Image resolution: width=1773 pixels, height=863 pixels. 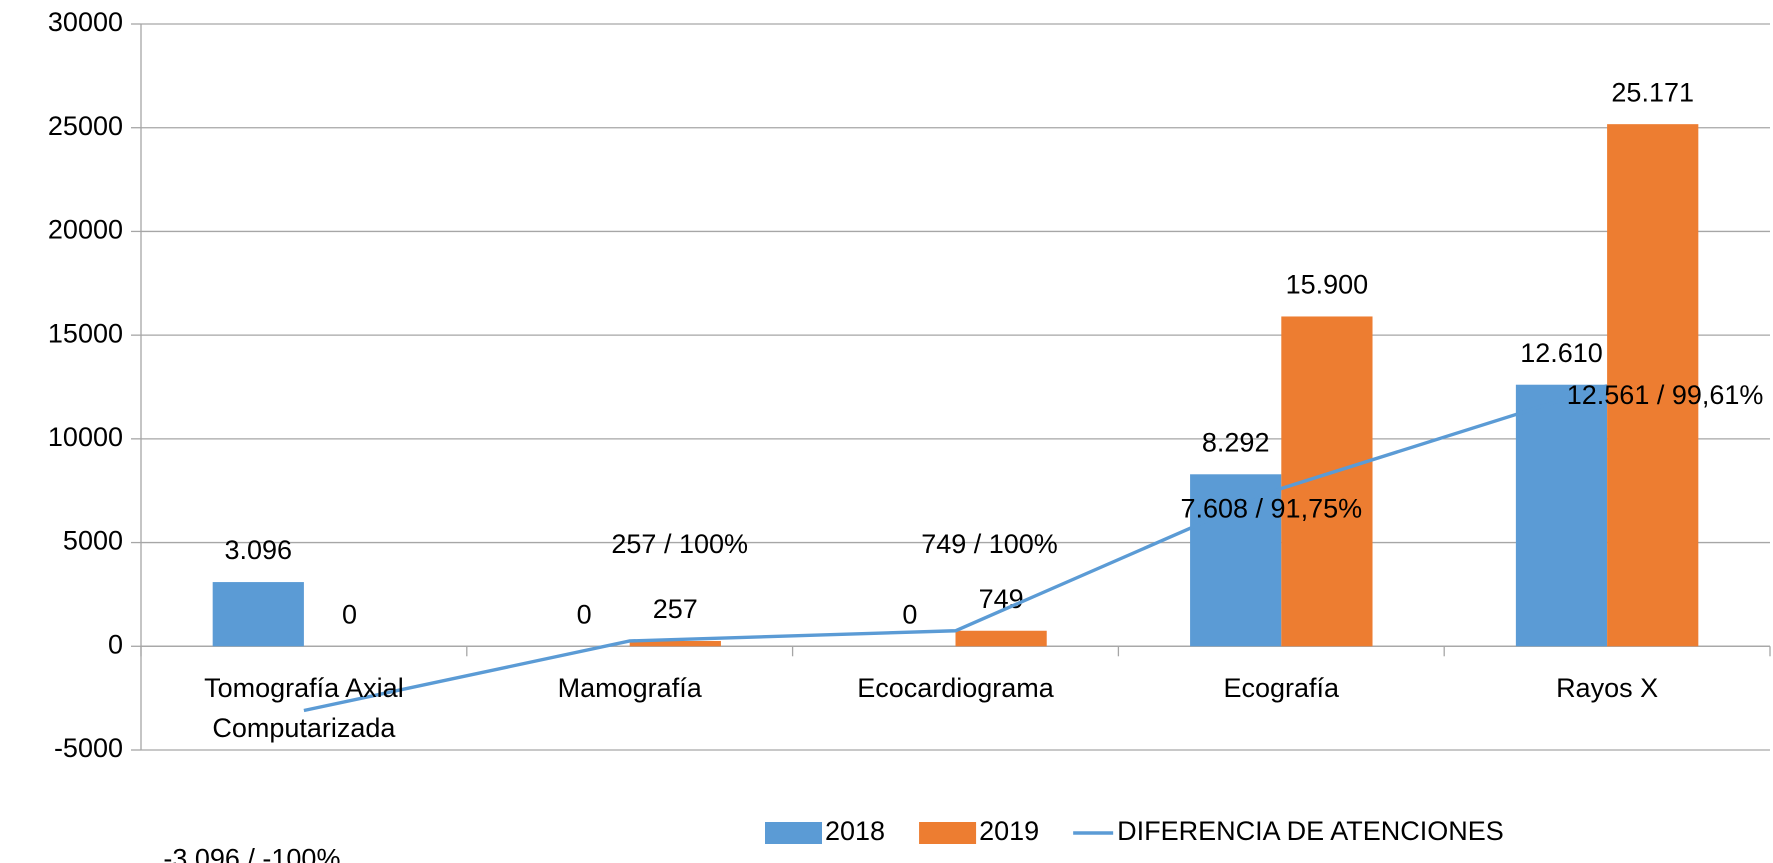 What do you see at coordinates (85, 333) in the screenshot?
I see `y-tick-label: 15000` at bounding box center [85, 333].